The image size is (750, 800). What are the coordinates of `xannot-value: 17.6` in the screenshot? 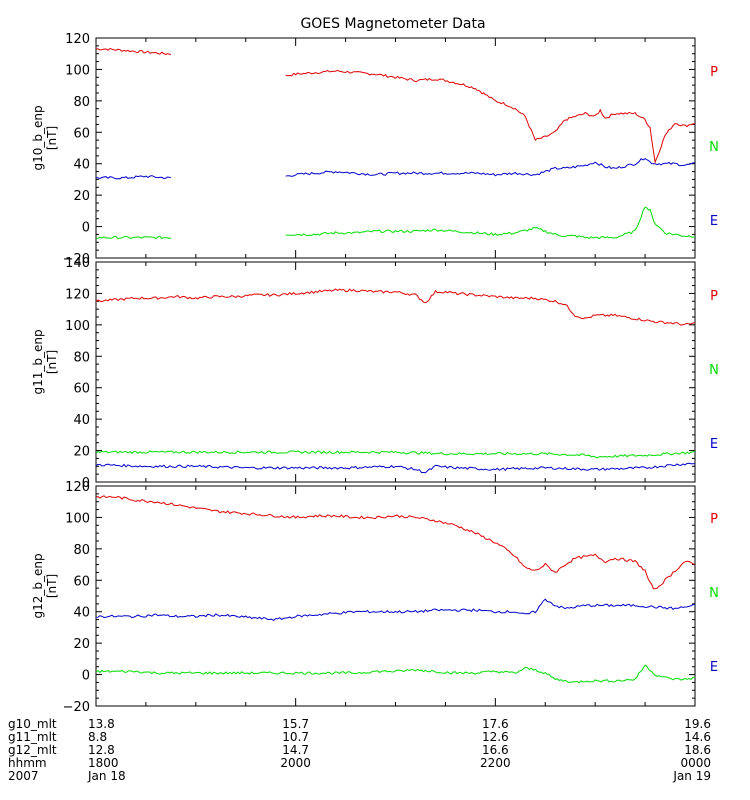 It's located at (495, 724).